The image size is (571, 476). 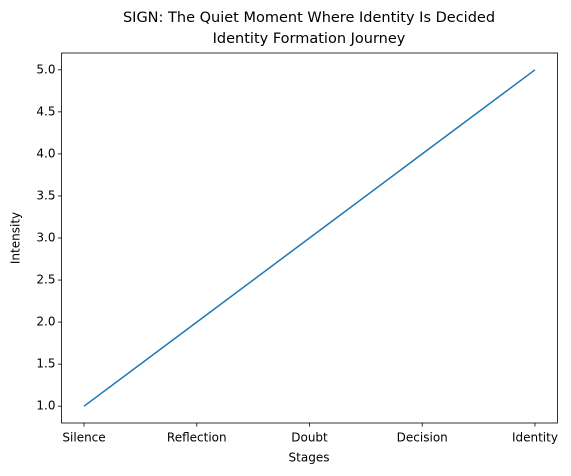 I want to click on y-tick-label: 2.0, so click(x=45, y=322).